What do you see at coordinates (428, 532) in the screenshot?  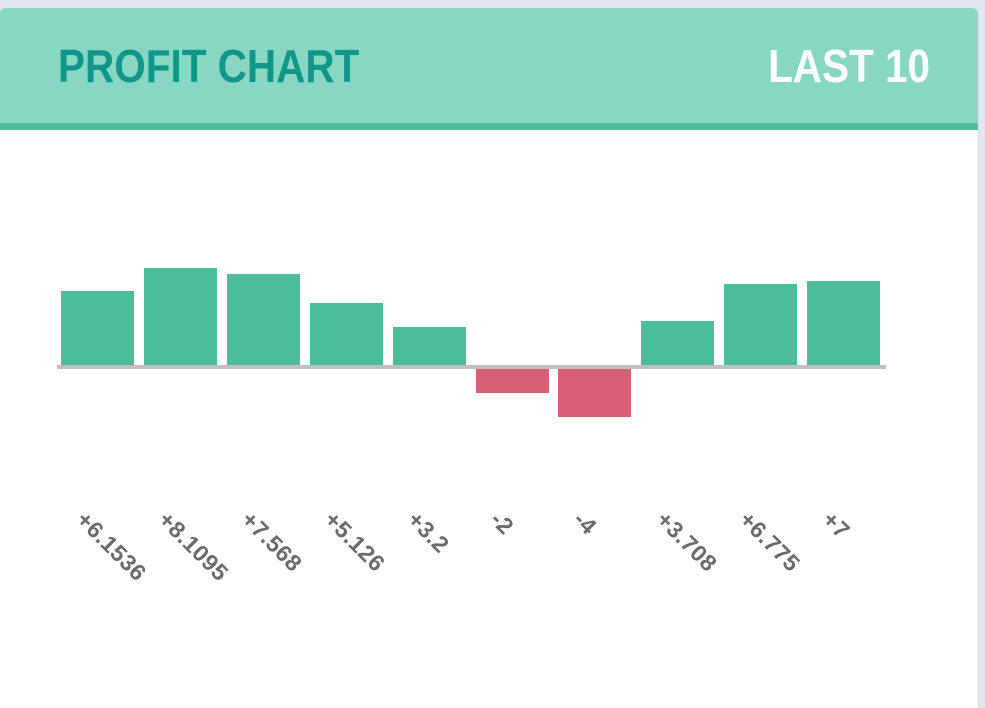 I see `x-axis-label: +3.2` at bounding box center [428, 532].